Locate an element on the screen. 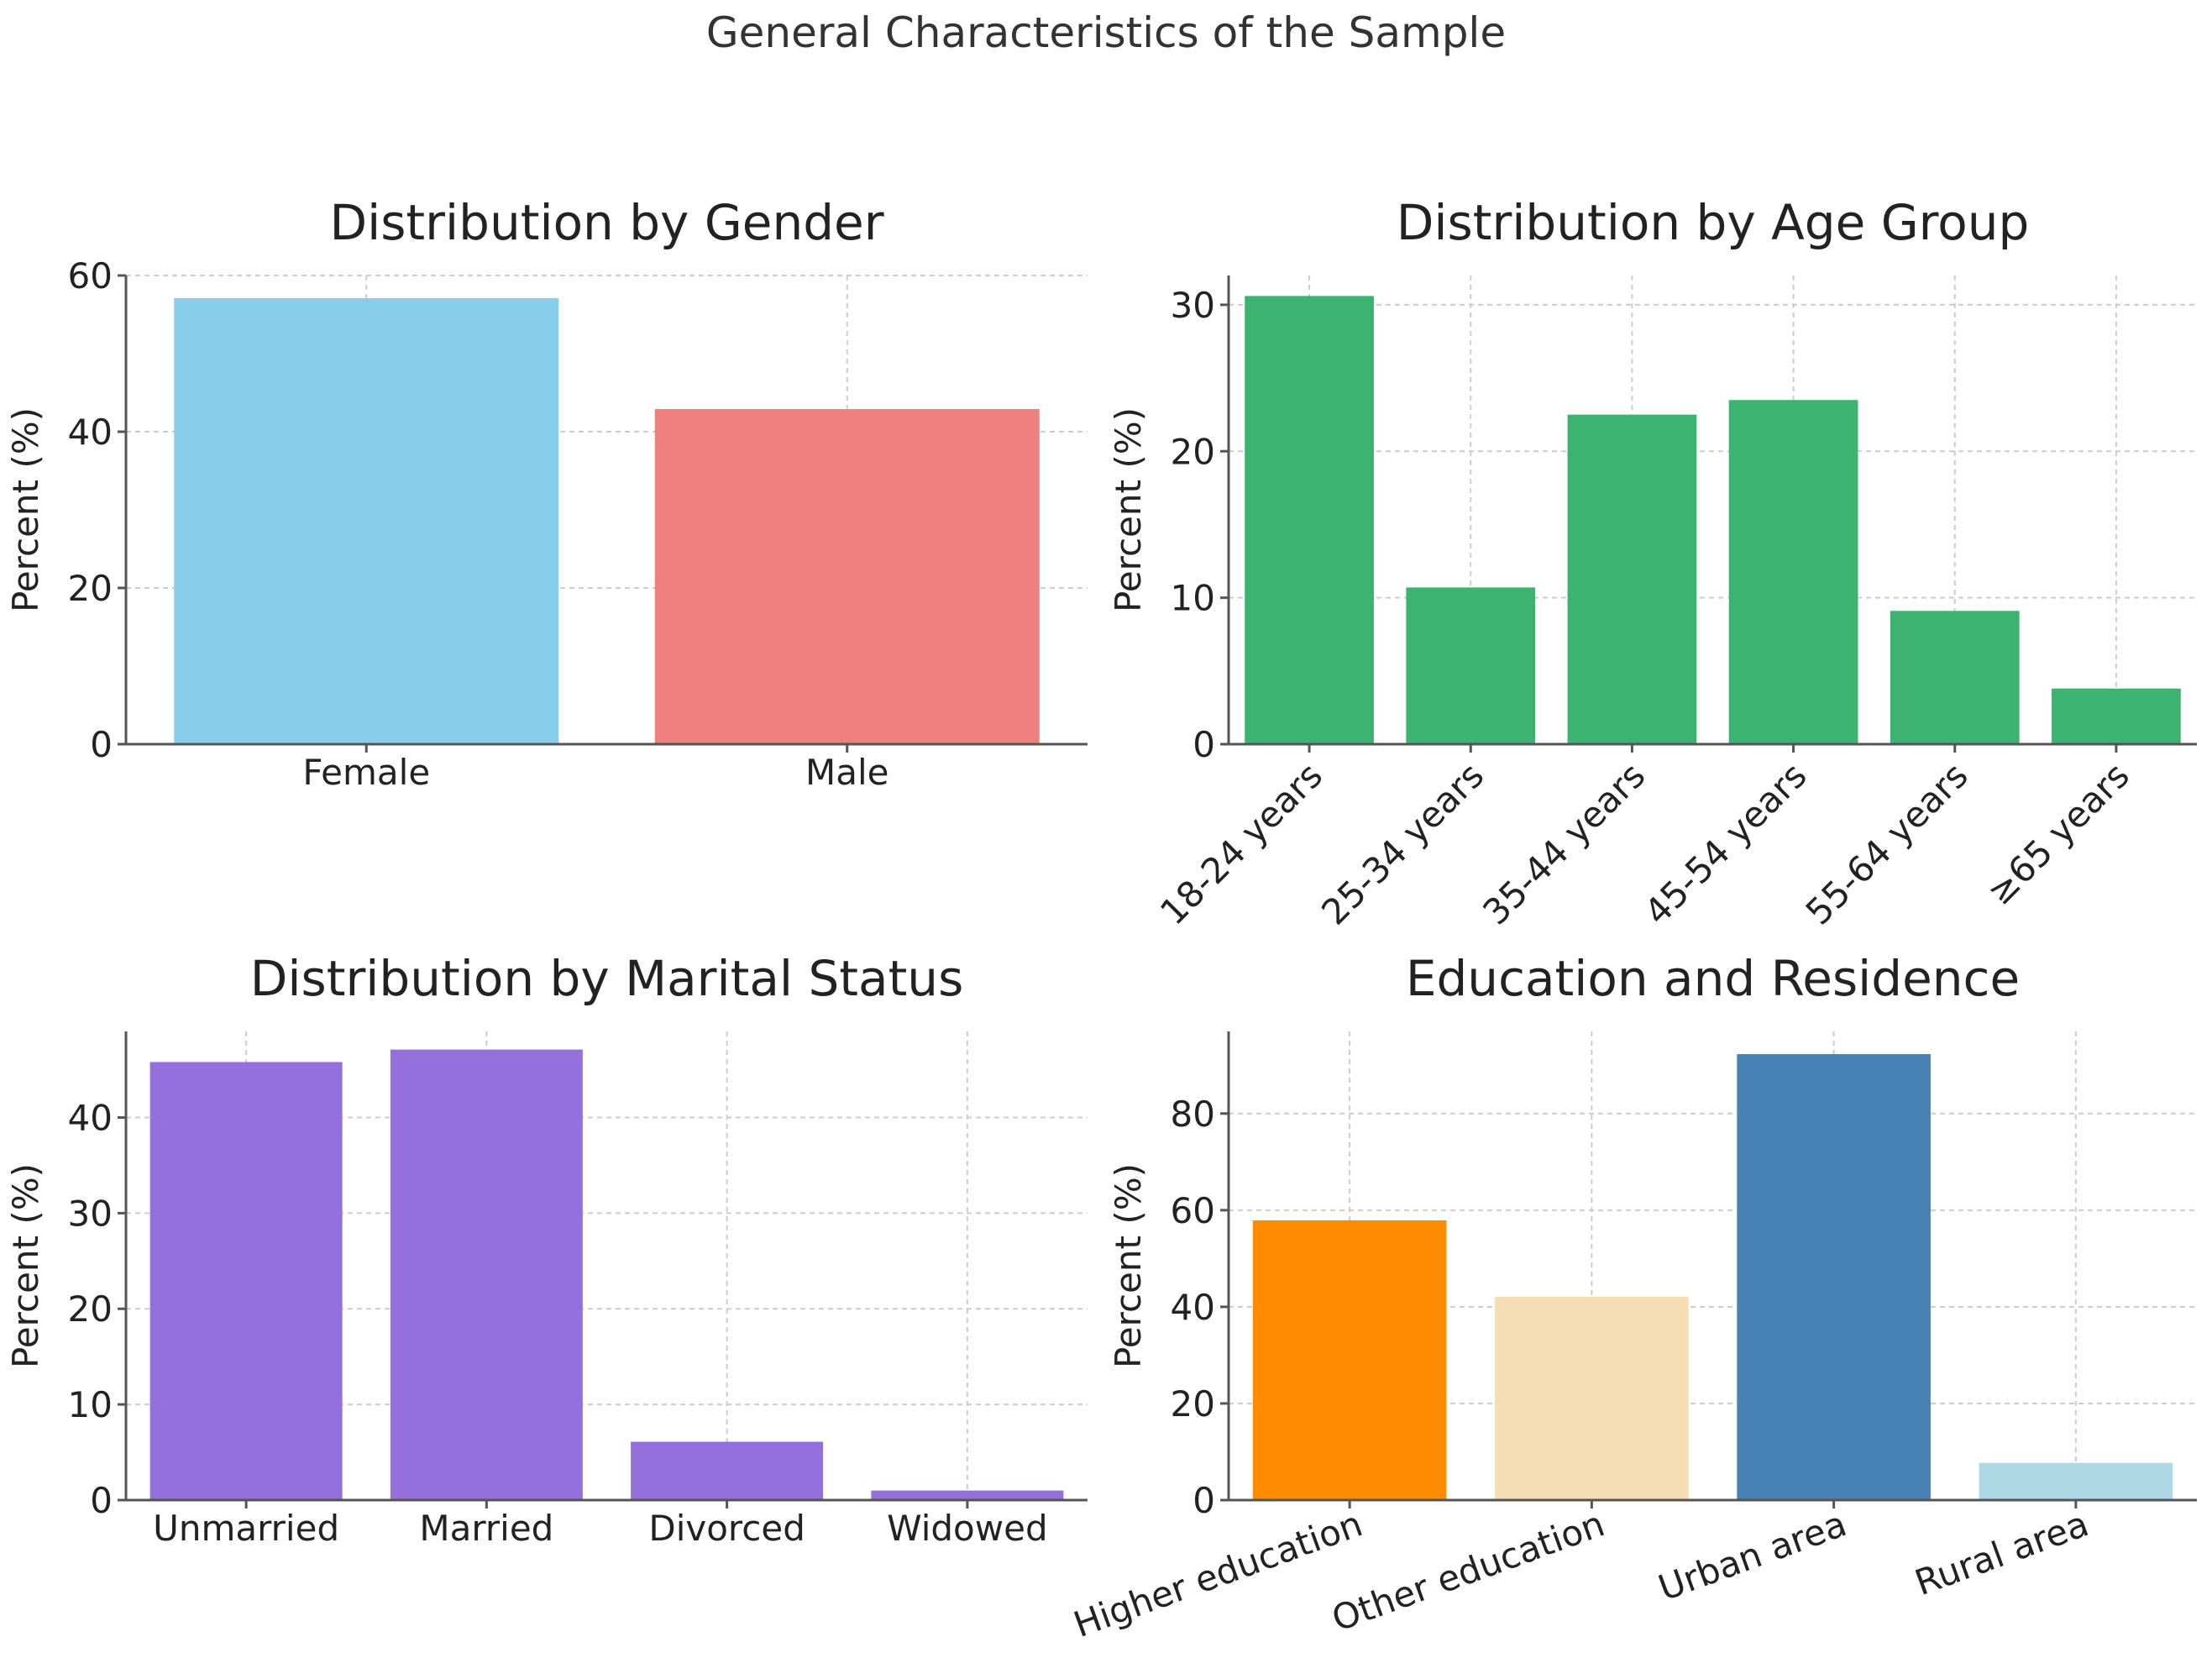  x-tick-label: Higher education is located at coordinates (1217, 1574).